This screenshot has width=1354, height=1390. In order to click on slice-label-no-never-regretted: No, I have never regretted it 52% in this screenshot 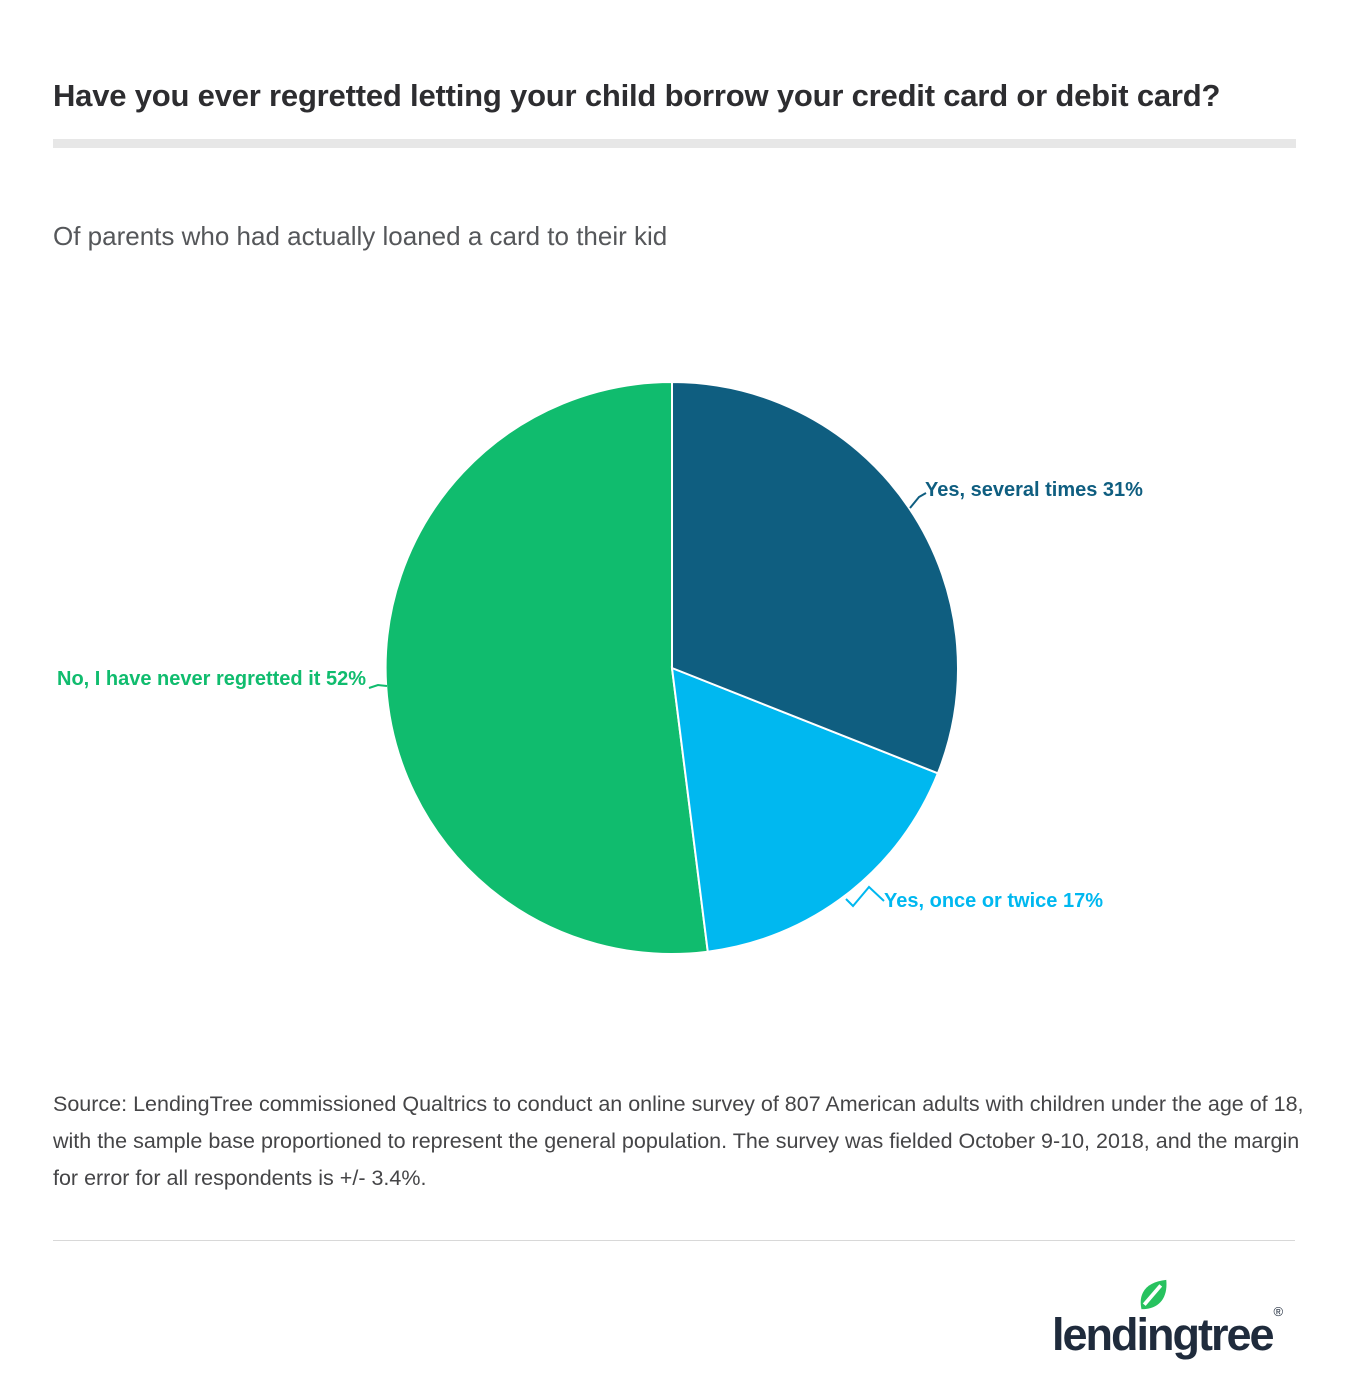, I will do `click(212, 679)`.